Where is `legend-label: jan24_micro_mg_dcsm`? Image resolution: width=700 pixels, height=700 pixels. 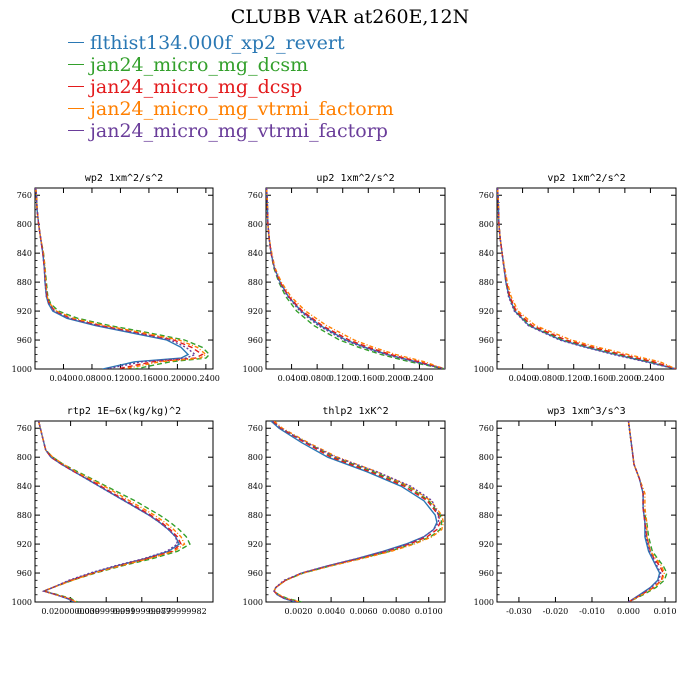
legend-label: jan24_micro_mg_dcsm is located at coordinates (199, 65).